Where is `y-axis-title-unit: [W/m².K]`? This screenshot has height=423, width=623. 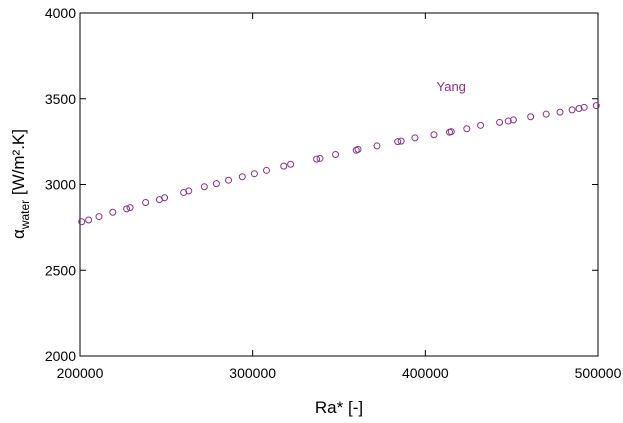
y-axis-title-unit: [W/m².K] is located at coordinates (18, 164).